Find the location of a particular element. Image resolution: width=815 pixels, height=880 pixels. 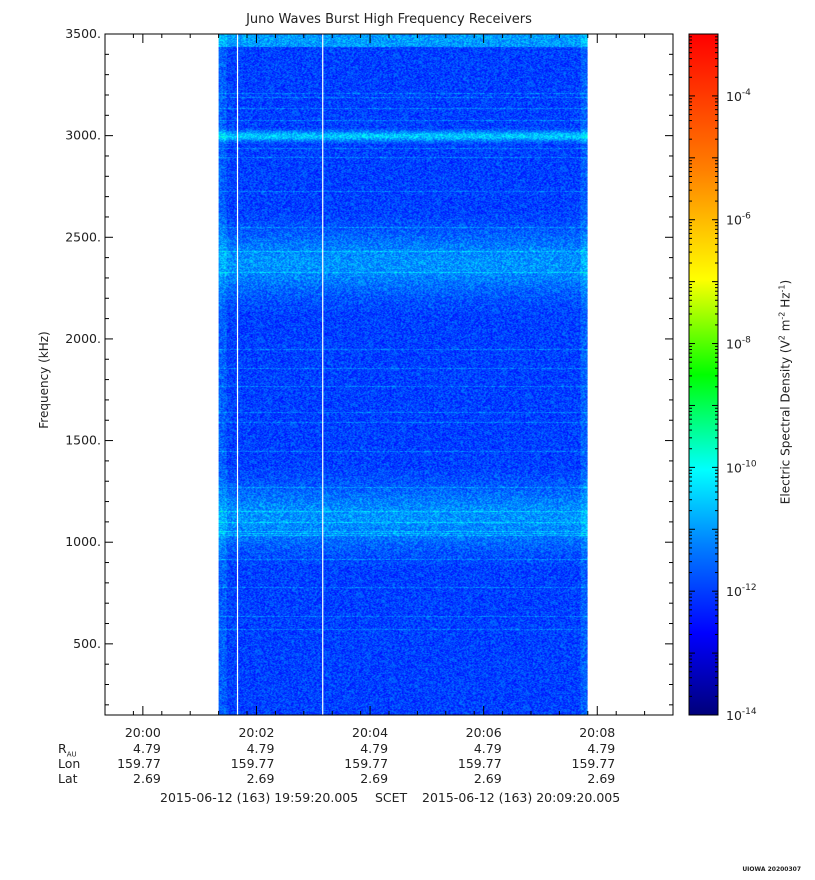

colorbar-tick-label: 10⁻¹⁴ is located at coordinates (741, 715).